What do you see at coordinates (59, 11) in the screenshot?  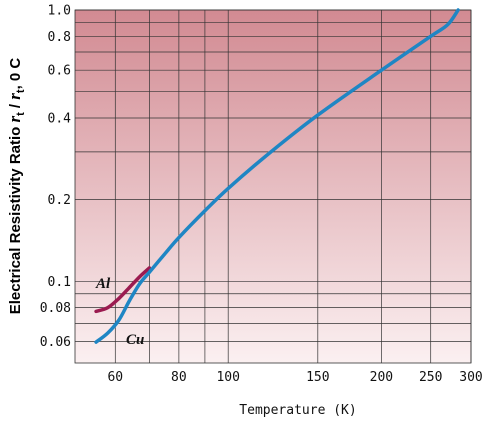 I see `y-tick-label: 1.0` at bounding box center [59, 11].